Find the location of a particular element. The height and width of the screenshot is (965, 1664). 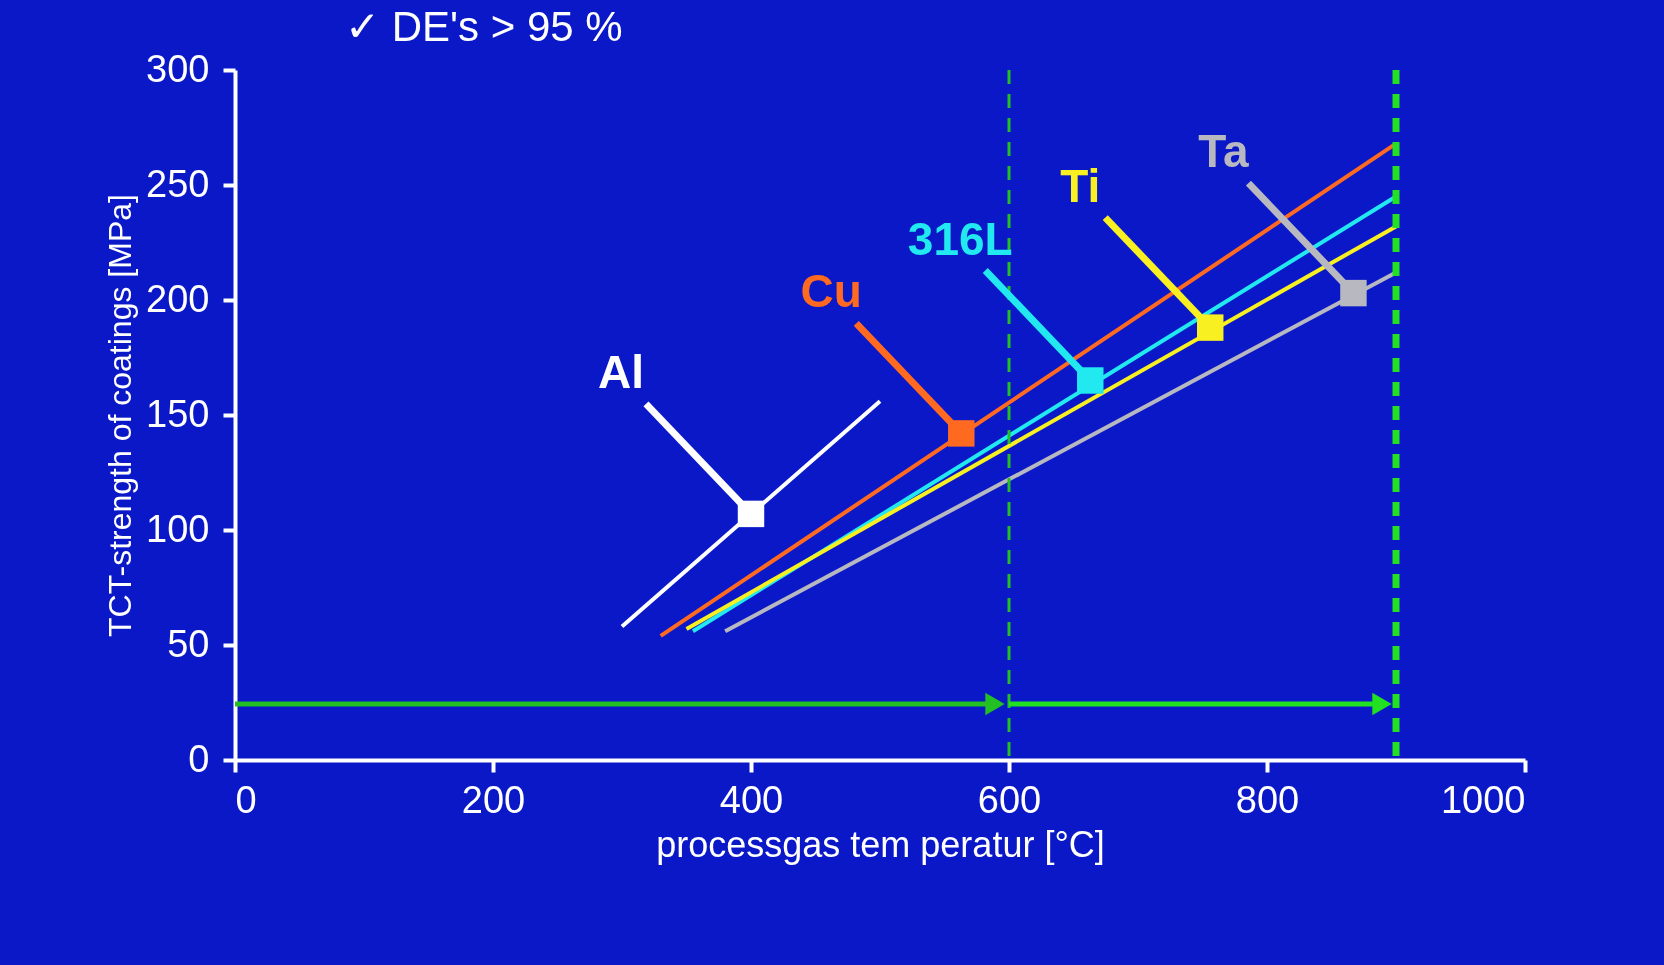

x-tick-label: 800 is located at coordinates (1267, 799).